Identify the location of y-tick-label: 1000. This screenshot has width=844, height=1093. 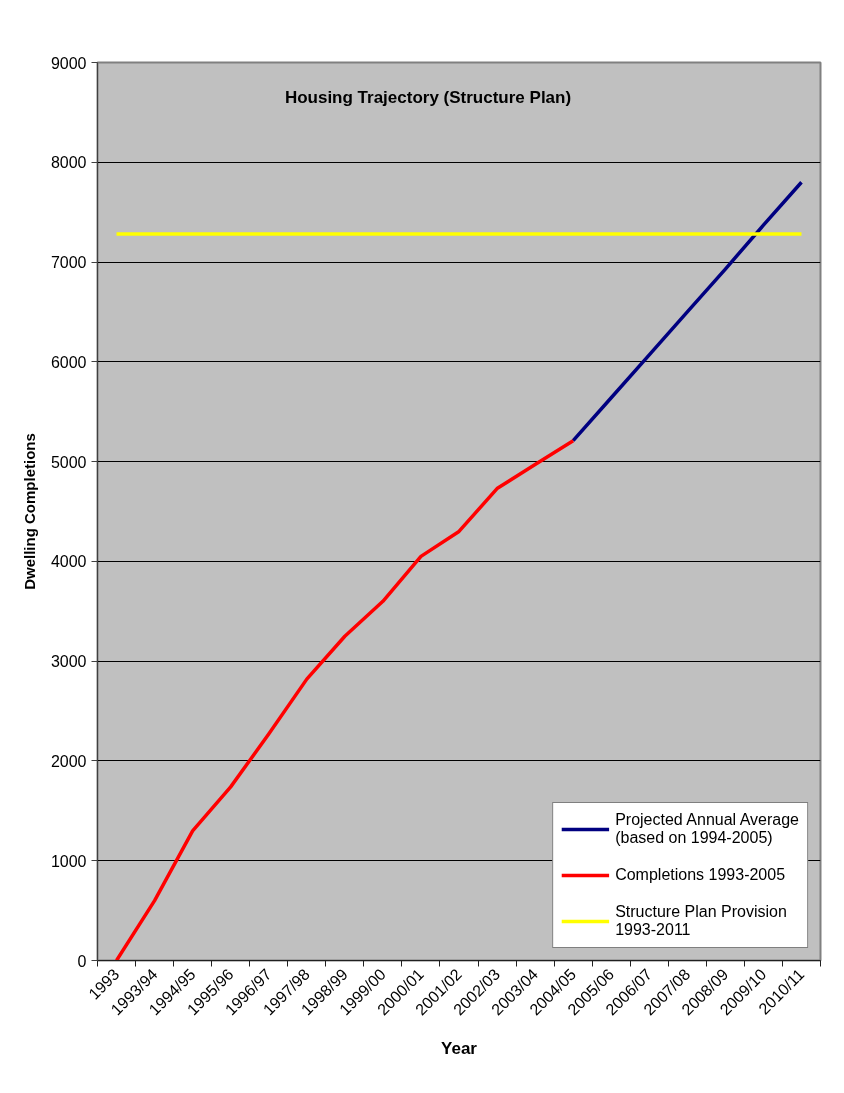
(68, 861).